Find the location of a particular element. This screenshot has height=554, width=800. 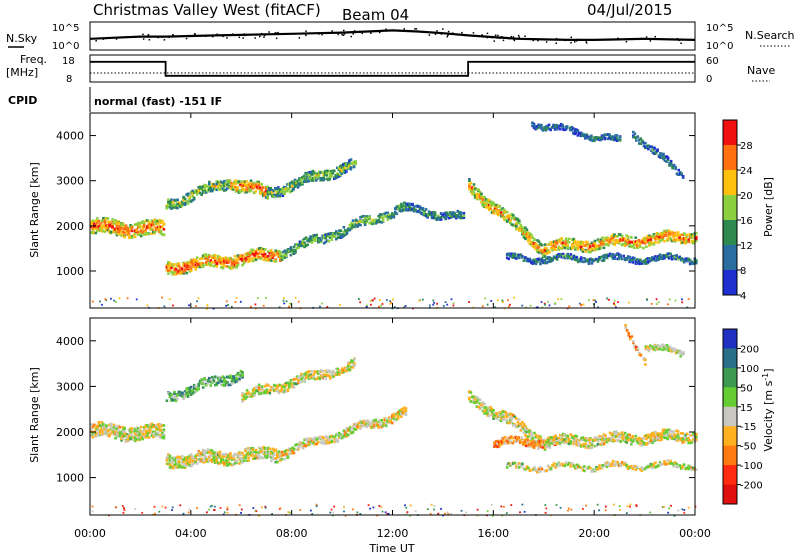

nsearch-label: N.Search is located at coordinates (770, 35).